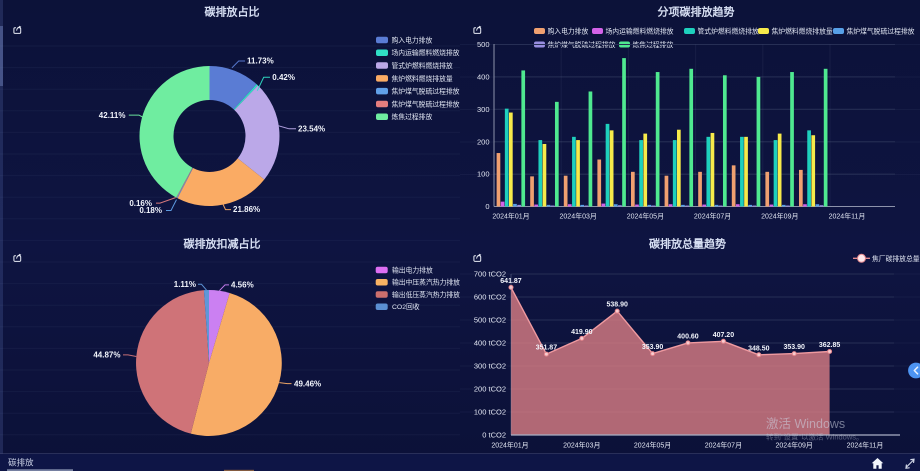 This screenshot has width=920, height=471. Describe the element at coordinates (490, 412) in the screenshot. I see `svg-text: 100 tCO2` at that location.